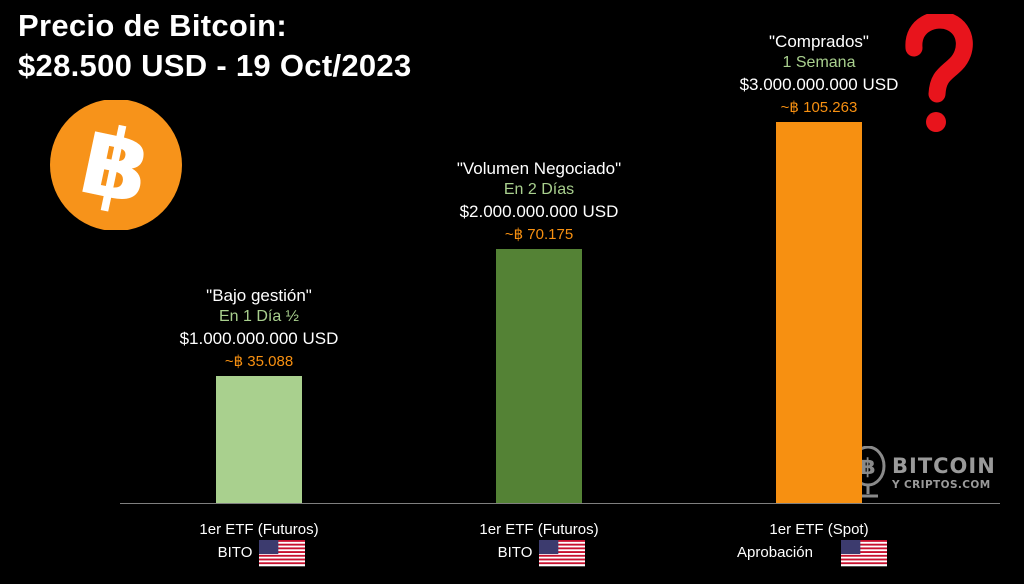 The image size is (1024, 584). Describe the element at coordinates (941, 485) in the screenshot. I see `watermark-subtitle: Y CRIPTOS.COM` at that location.